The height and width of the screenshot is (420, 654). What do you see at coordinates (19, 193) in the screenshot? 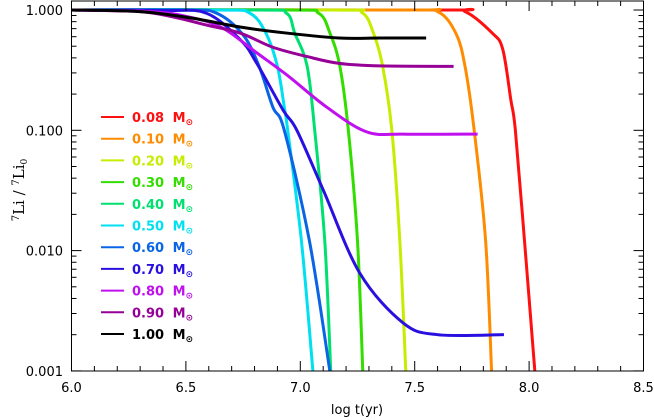
I see `y-label-sep: /` at bounding box center [19, 193].